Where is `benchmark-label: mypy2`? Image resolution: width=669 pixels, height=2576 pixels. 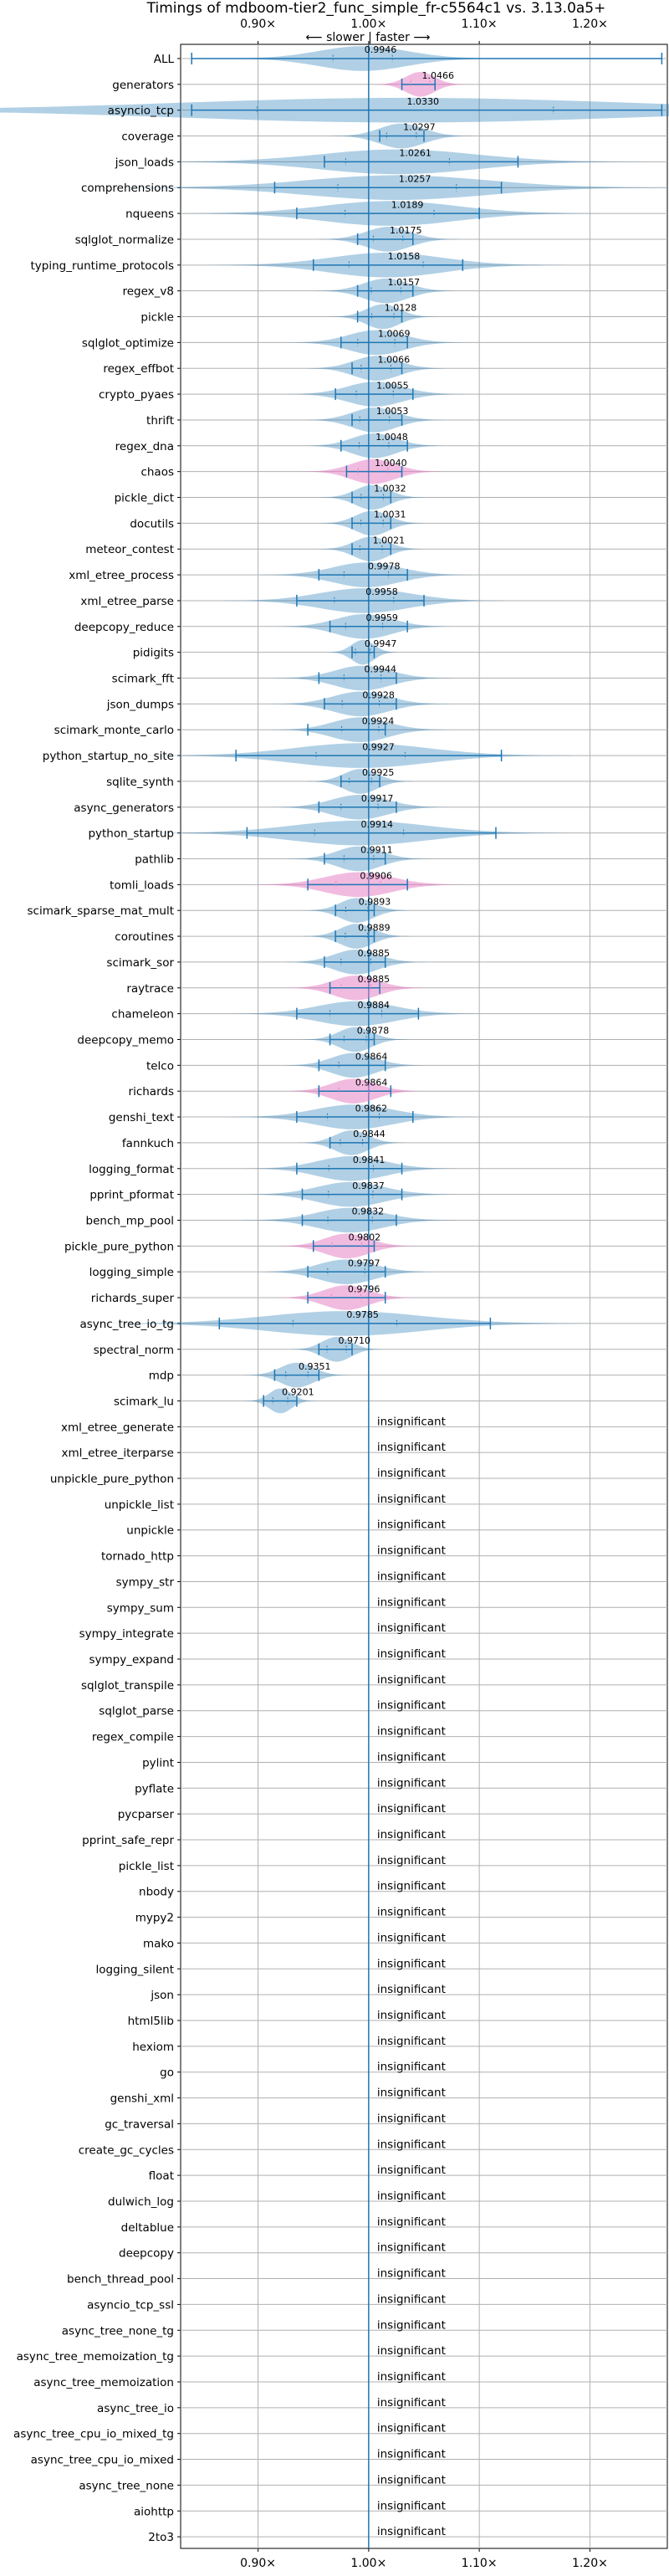
benchmark-label: mypy2 is located at coordinates (154, 1919).